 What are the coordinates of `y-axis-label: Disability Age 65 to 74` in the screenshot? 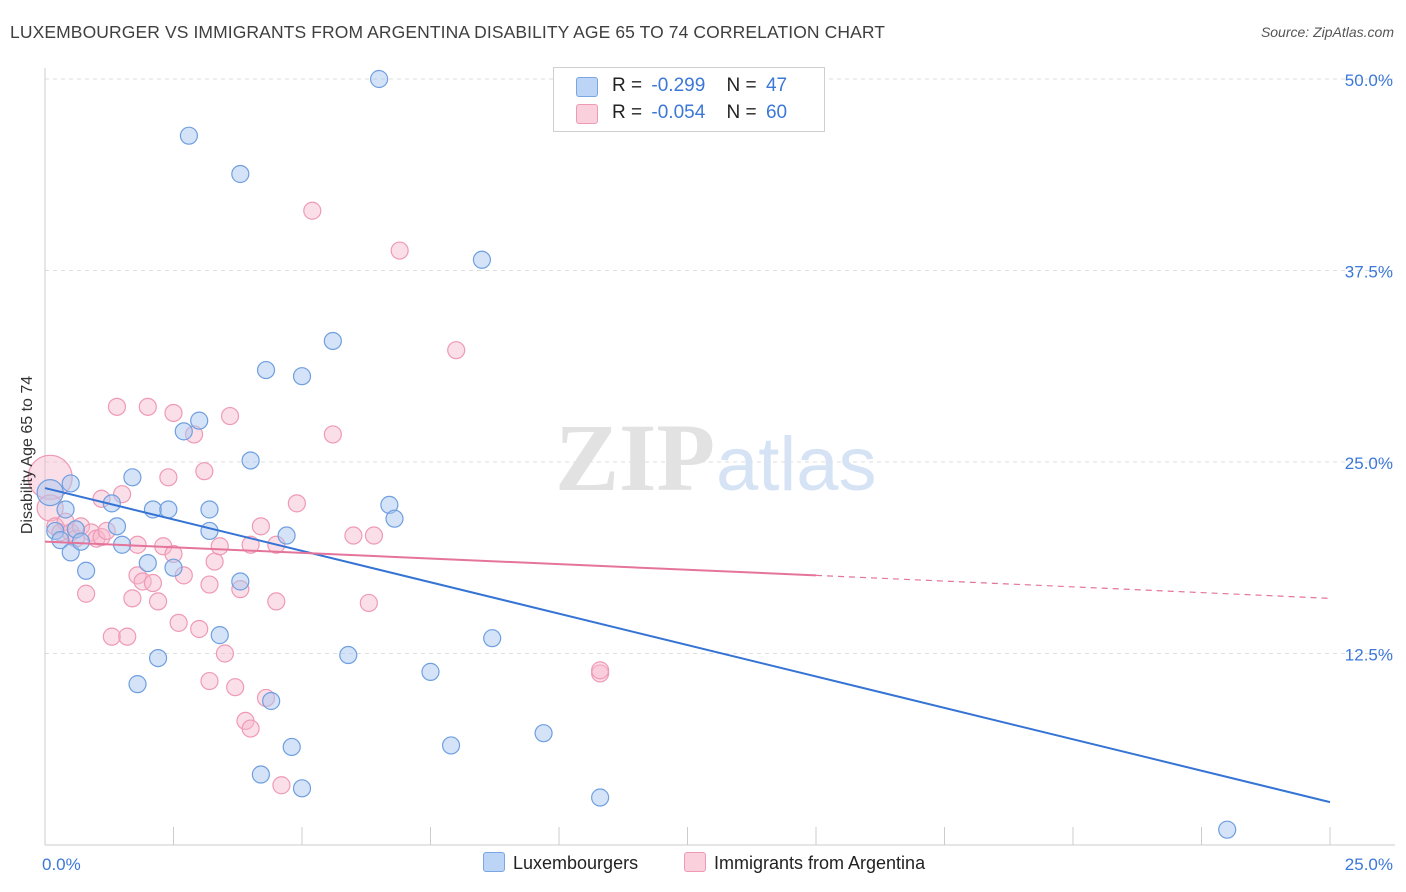 It's located at (27, 455).